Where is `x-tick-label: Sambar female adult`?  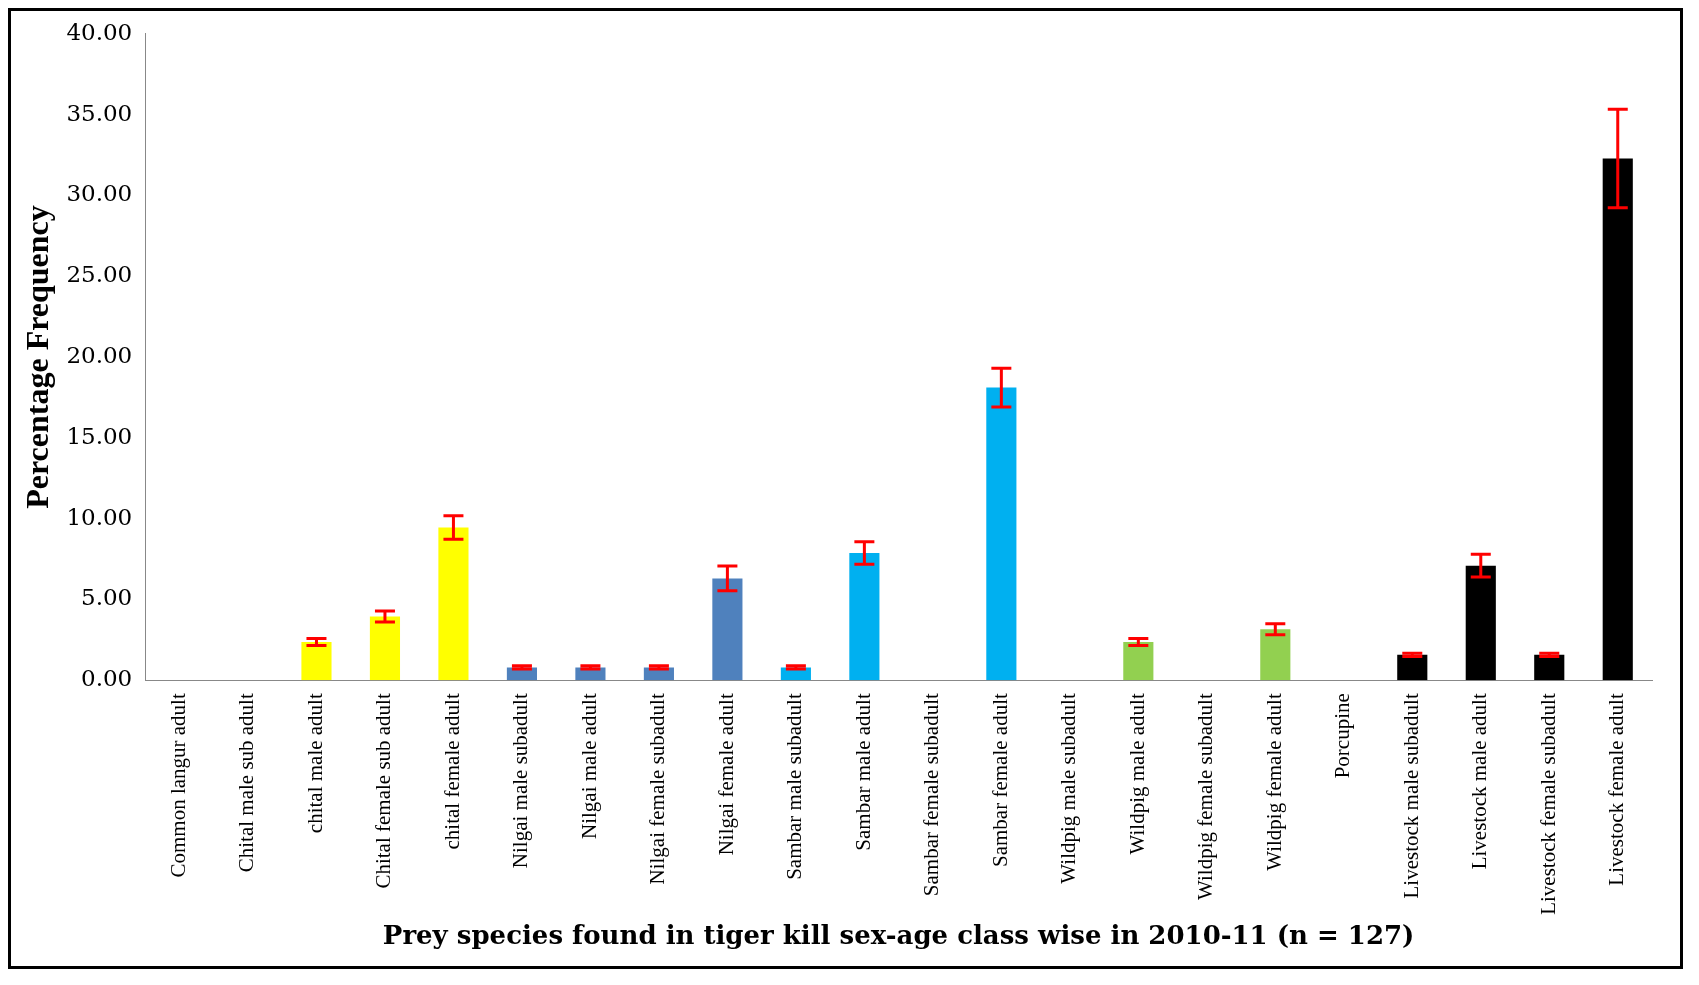
x-tick-label: Sambar female adult is located at coordinates (999, 780).